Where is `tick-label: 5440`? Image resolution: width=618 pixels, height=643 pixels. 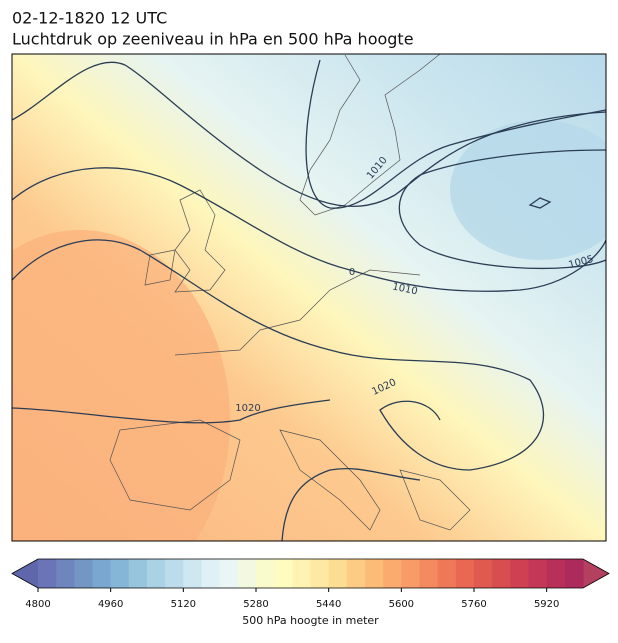 tick-label: 5440 is located at coordinates (328, 604).